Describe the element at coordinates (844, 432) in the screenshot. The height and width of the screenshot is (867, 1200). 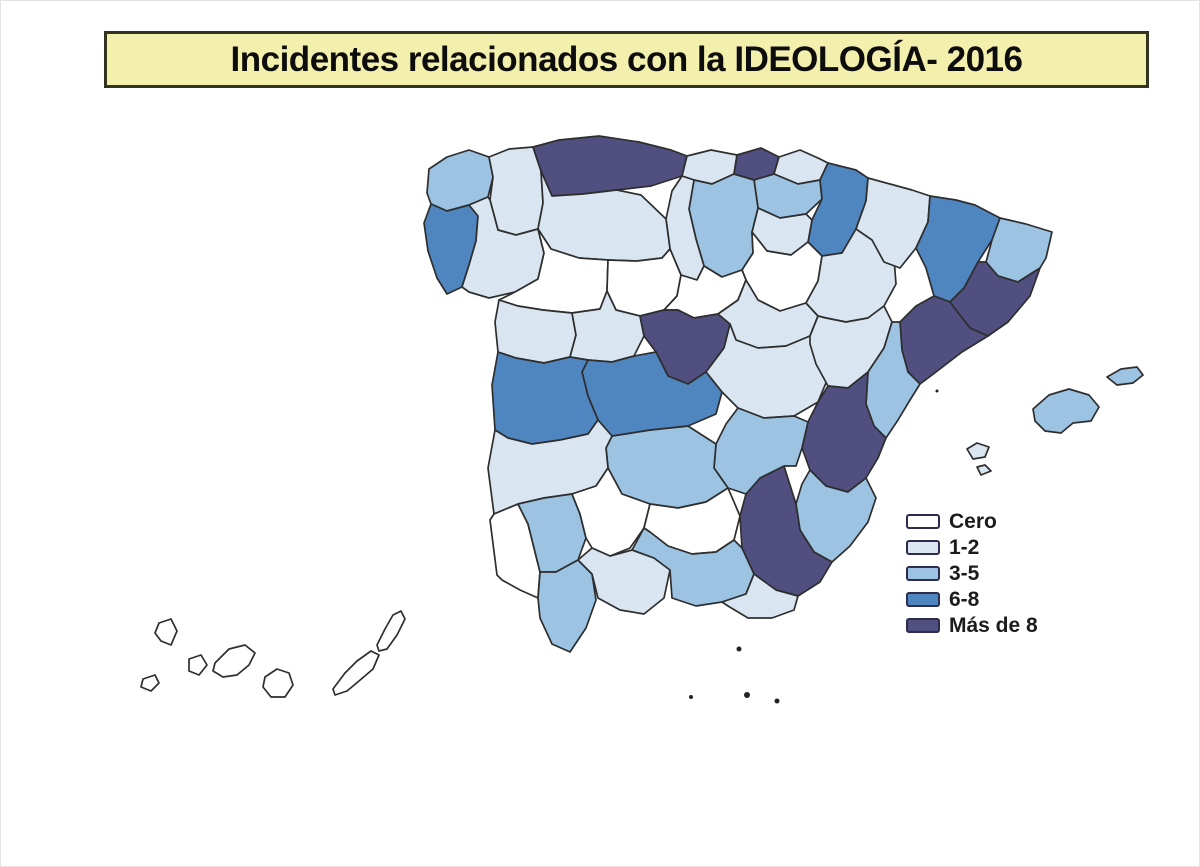
I see `province-valencia` at that location.